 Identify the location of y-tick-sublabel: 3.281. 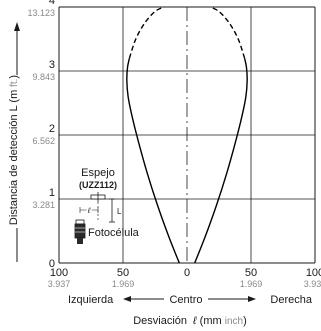
(43, 205).